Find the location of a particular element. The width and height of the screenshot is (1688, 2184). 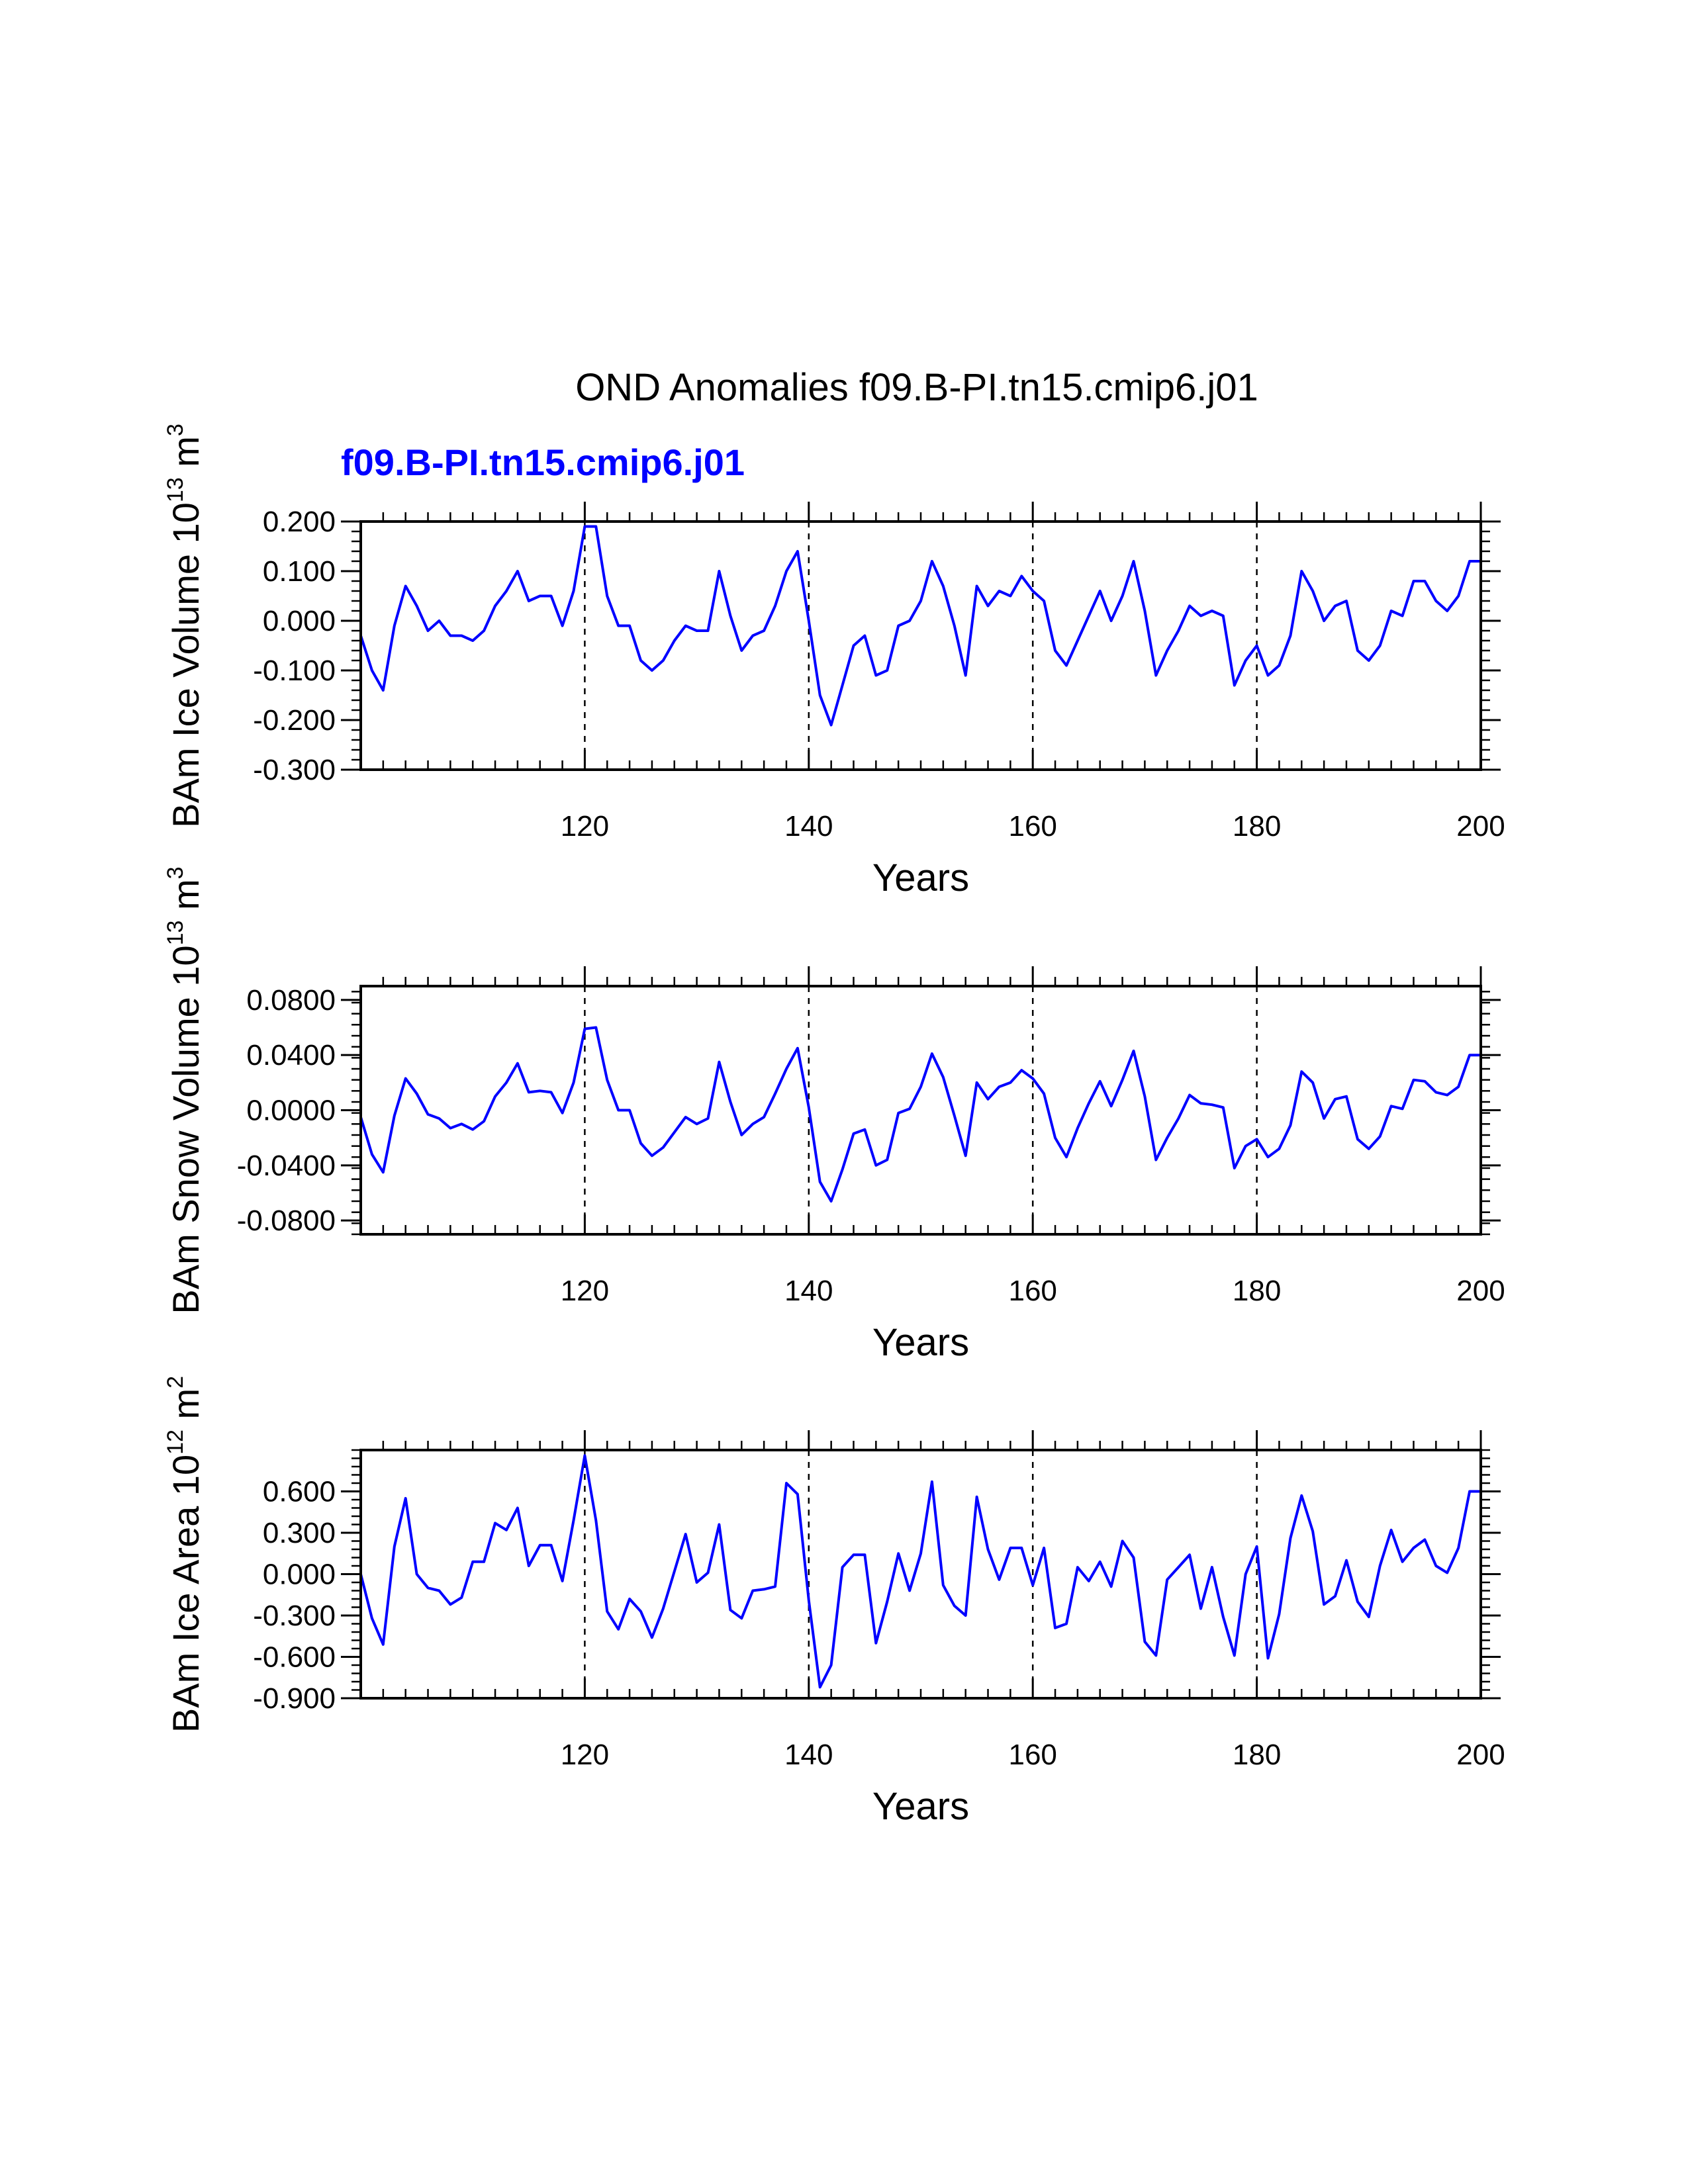

y-axis-title-main: BAm Ice Area 10 is located at coordinates (186, 1594).